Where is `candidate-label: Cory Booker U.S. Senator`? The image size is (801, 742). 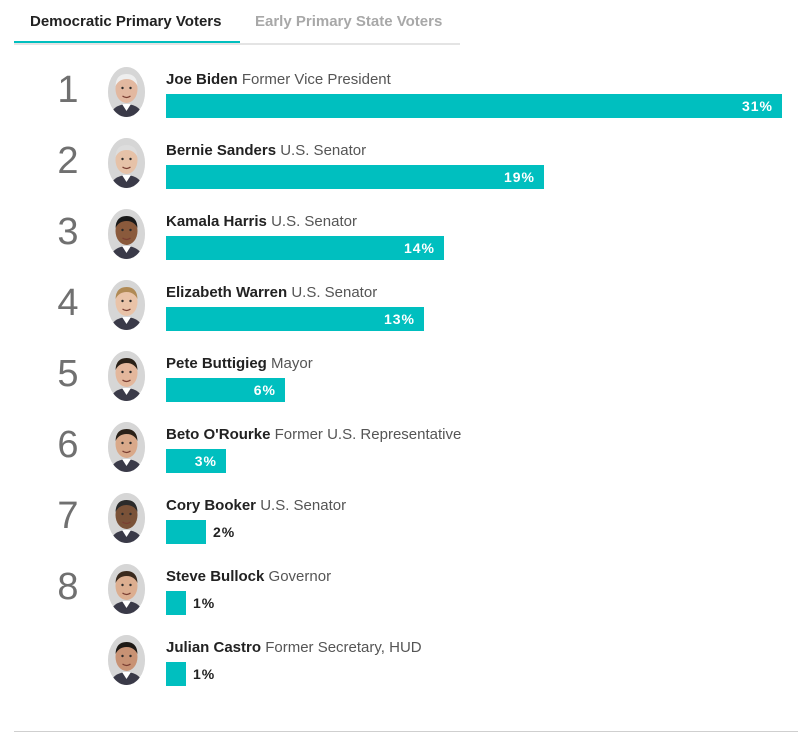
candidate-label: Cory Booker U.S. Senator is located at coordinates (256, 505).